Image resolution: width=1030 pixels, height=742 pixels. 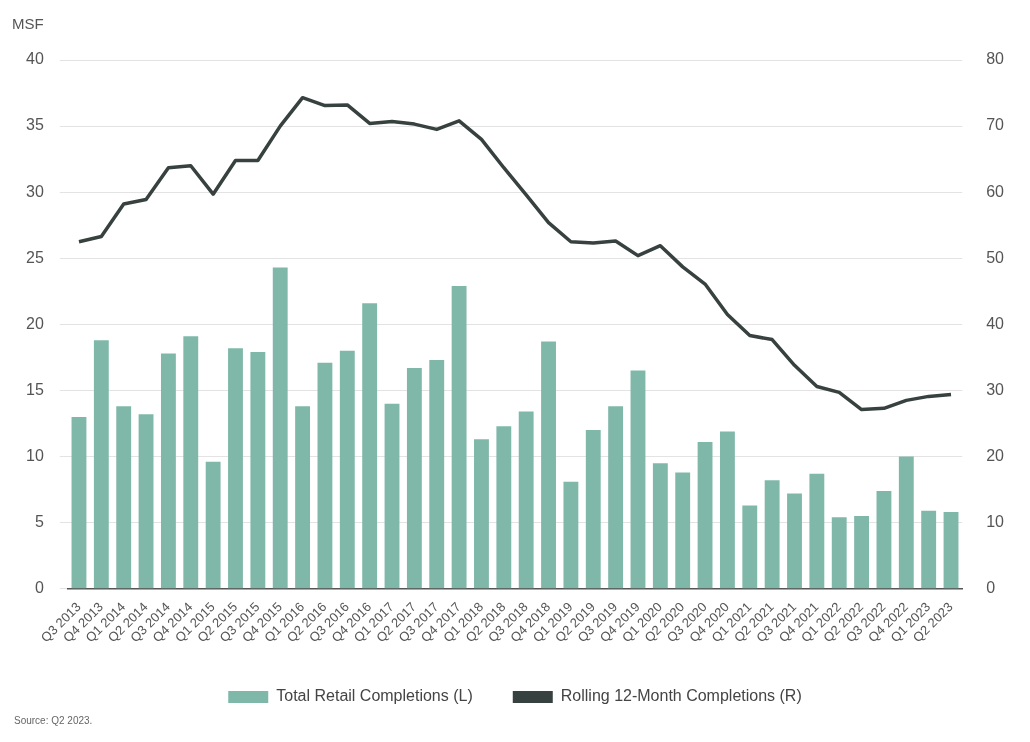 What do you see at coordinates (995, 389) in the screenshot?
I see `y2-tick-label: 30` at bounding box center [995, 389].